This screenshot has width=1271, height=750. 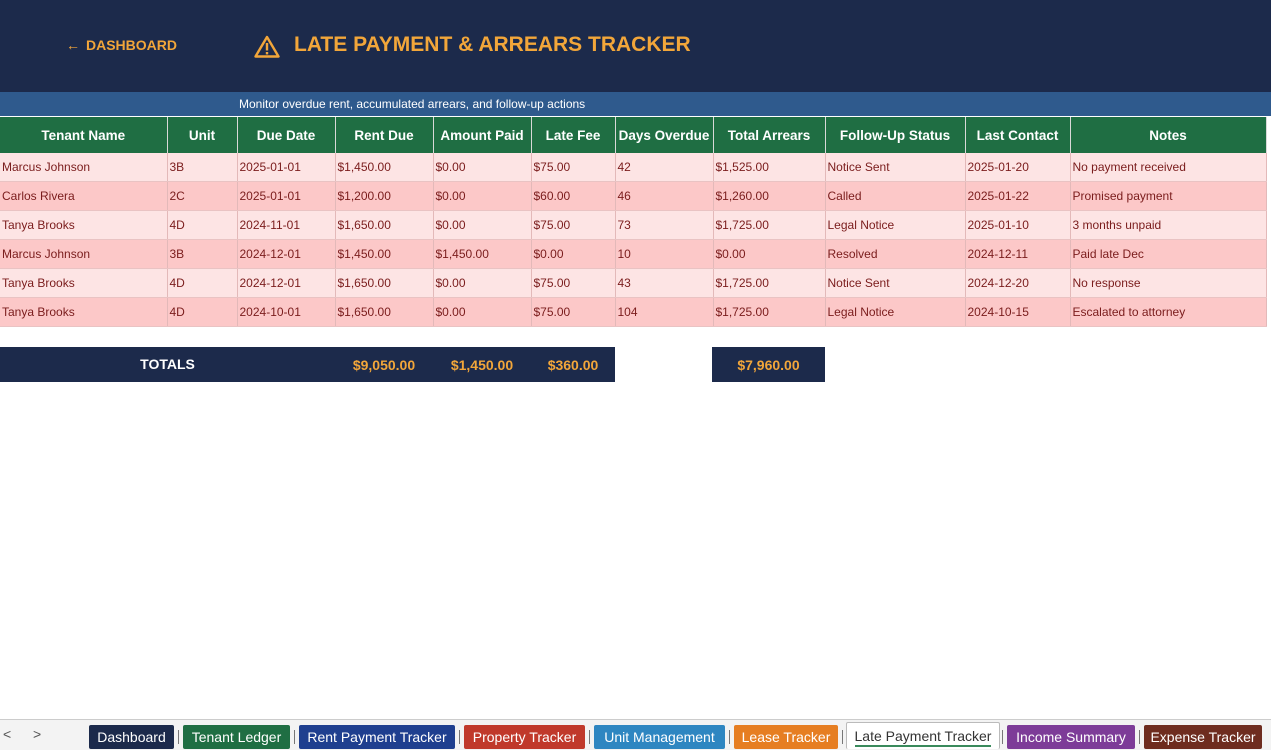 I want to click on table-cell: 46, so click(x=664, y=196).